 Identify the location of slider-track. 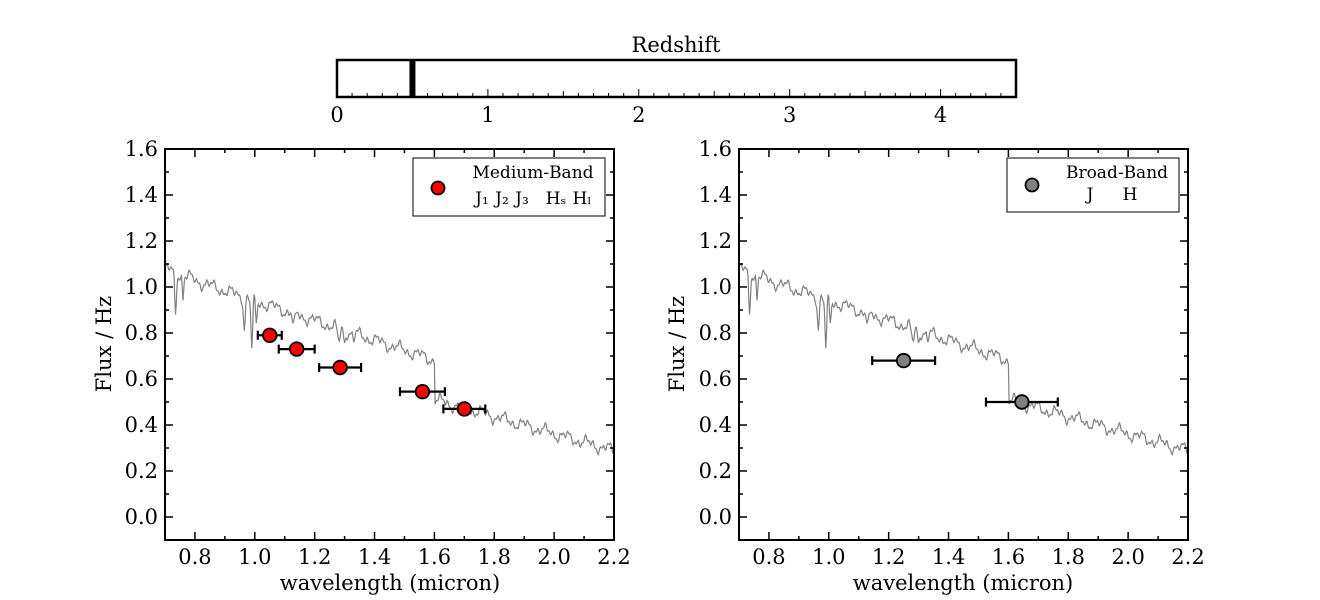
(676, 78).